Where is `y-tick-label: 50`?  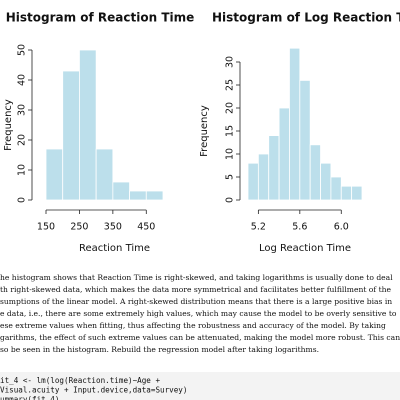
y-tick-label: 50 is located at coordinates (22, 50).